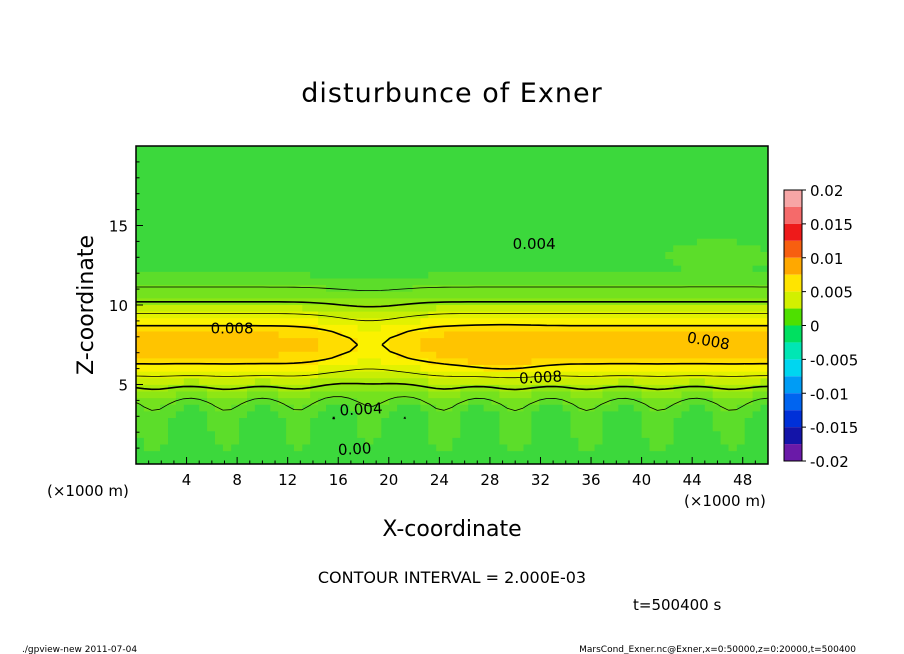 The width and height of the screenshot is (904, 654). I want to click on y-axis-label: Z-coordinate, so click(86, 305).